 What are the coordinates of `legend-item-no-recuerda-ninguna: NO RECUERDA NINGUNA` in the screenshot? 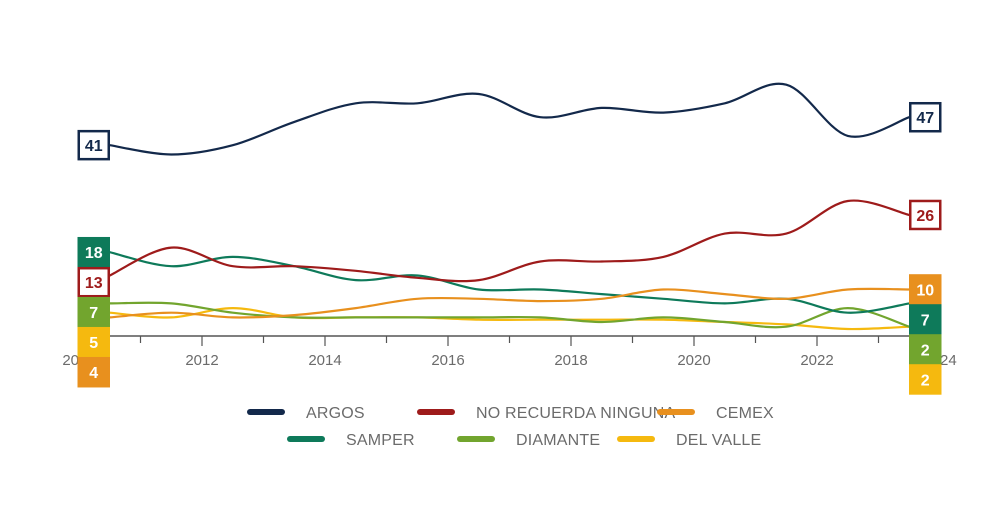 It's located at (546, 413).